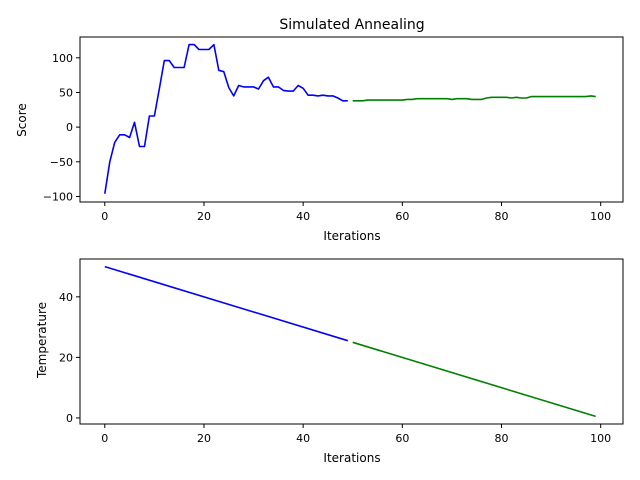  I want to click on temperature-x-tick-label: 20, so click(204, 438).